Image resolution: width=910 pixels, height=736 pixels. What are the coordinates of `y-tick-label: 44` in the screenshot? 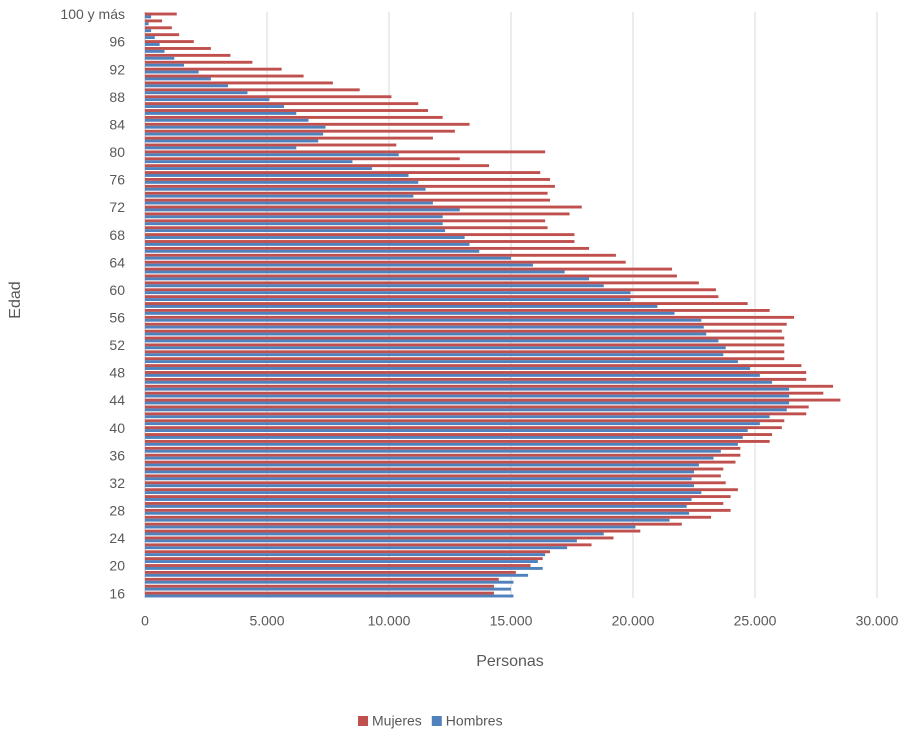 It's located at (117, 400).